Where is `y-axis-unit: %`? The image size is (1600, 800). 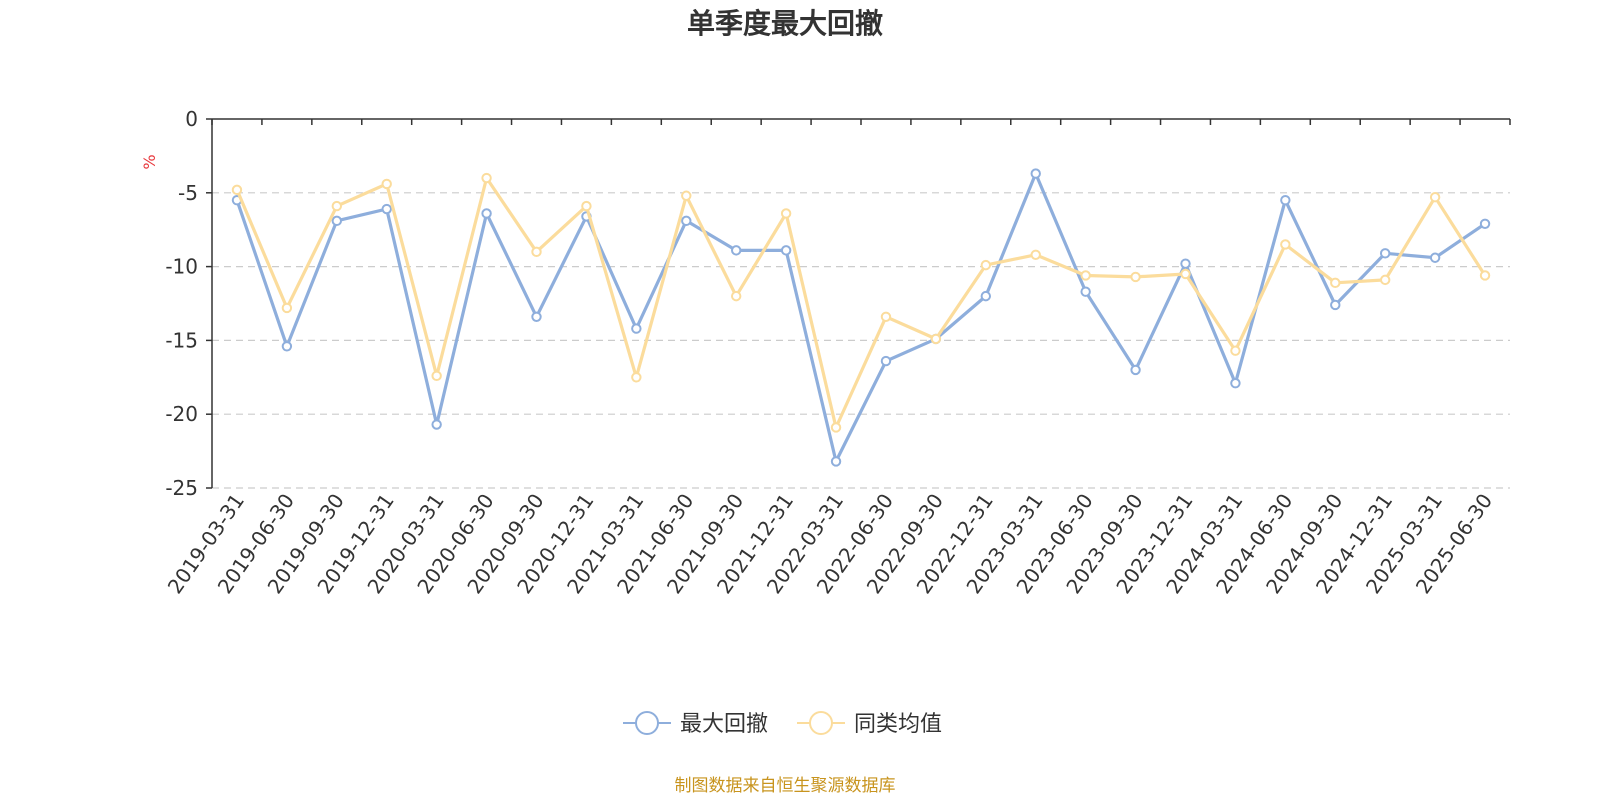
y-axis-unit: % is located at coordinates (149, 161).